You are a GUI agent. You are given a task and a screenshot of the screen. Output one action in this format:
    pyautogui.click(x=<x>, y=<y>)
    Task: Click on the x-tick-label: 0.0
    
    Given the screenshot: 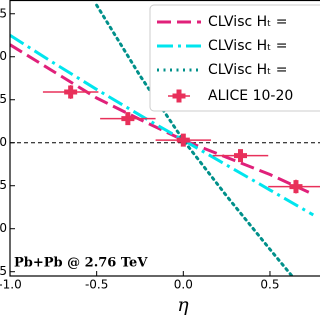 What is the action you would take?
    pyautogui.click(x=183, y=285)
    